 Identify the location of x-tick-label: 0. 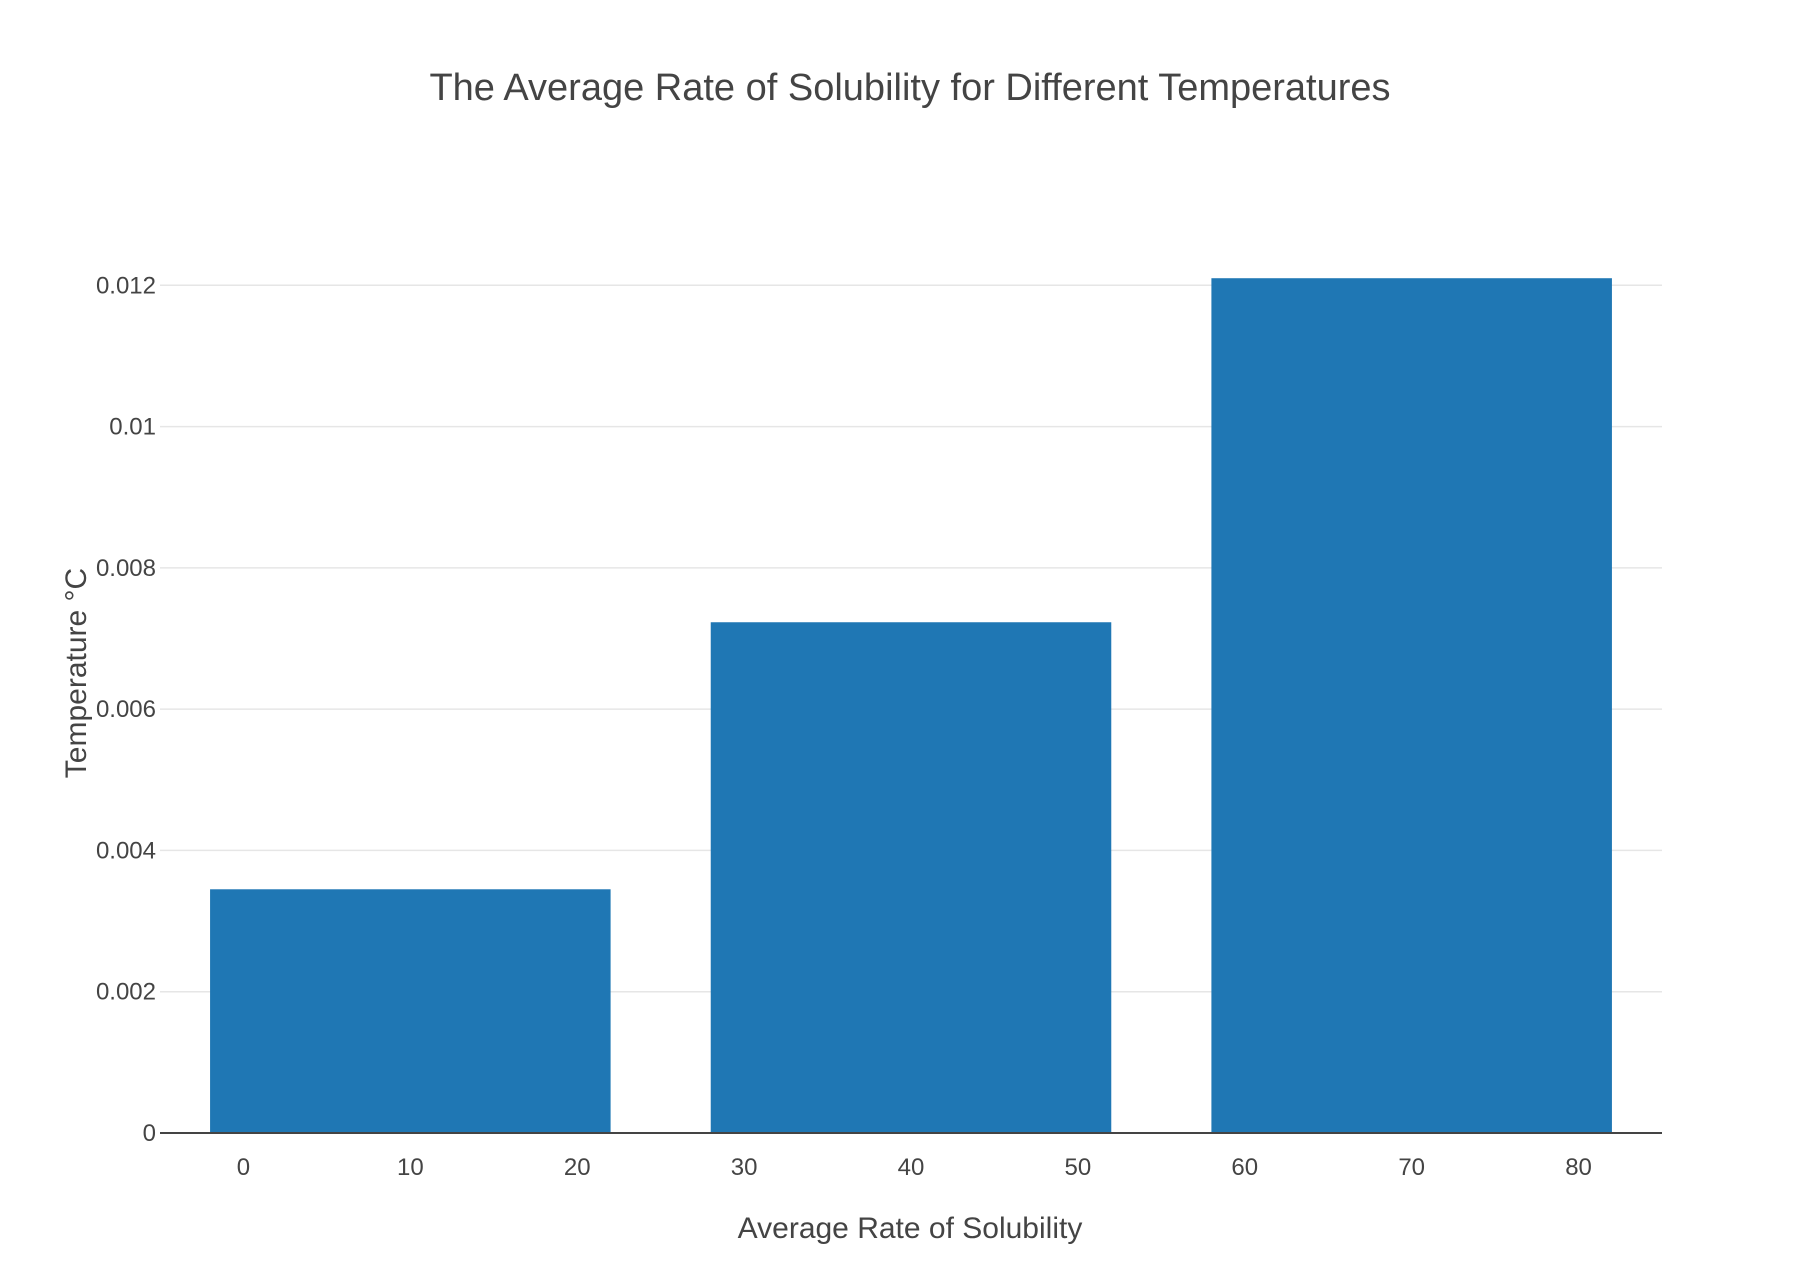
(243, 1167).